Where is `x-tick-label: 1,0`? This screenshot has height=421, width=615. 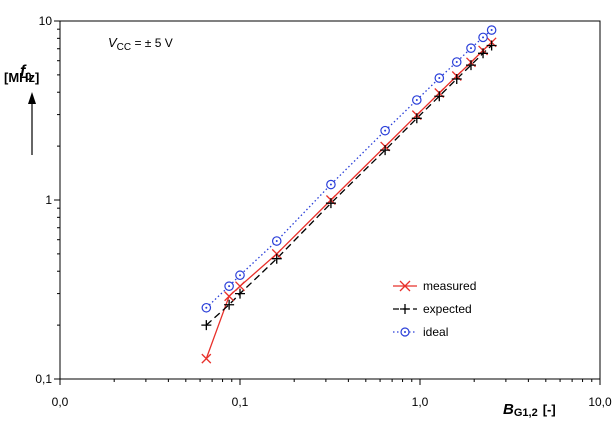 x-tick-label: 1,0 is located at coordinates (420, 402).